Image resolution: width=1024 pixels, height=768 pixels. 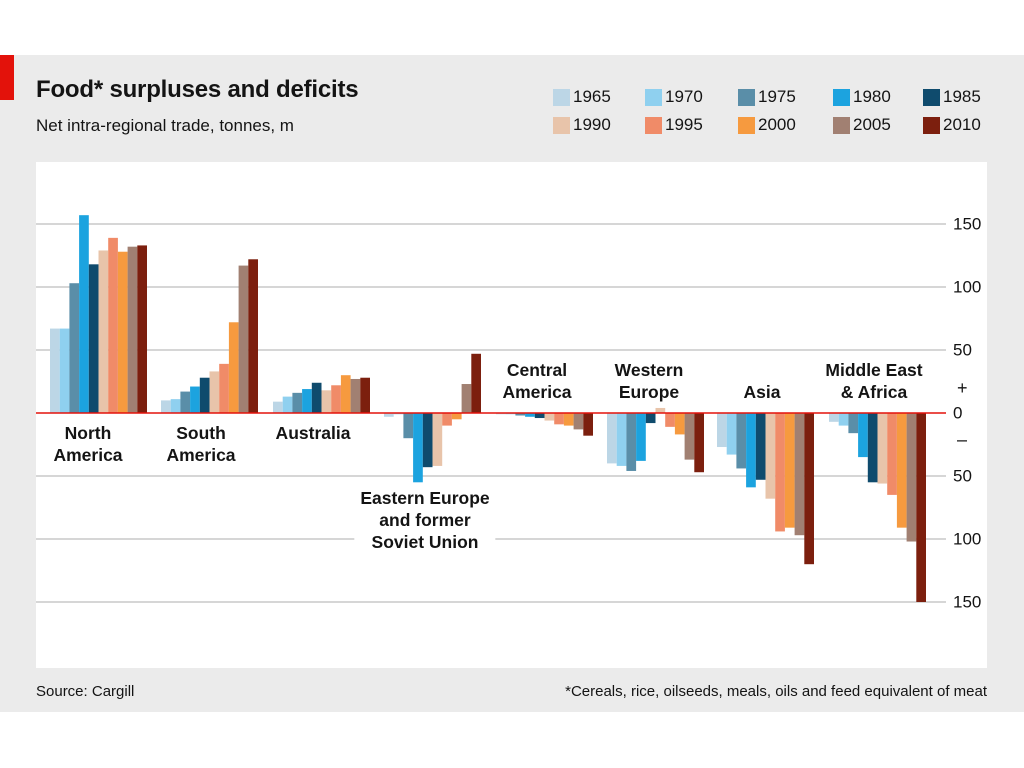 What do you see at coordinates (967, 224) in the screenshot?
I see `y-tick-label-150: 150` at bounding box center [967, 224].